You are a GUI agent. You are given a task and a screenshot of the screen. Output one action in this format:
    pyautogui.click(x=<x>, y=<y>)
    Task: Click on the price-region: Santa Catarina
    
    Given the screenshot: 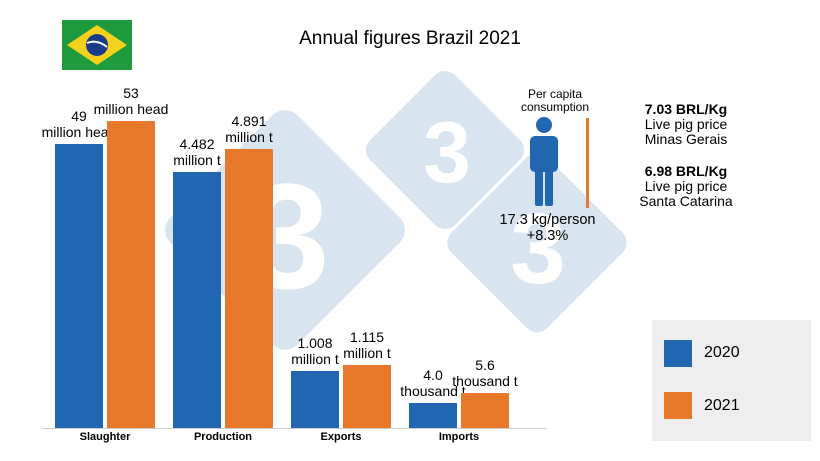 What is the action you would take?
    pyautogui.click(x=686, y=201)
    